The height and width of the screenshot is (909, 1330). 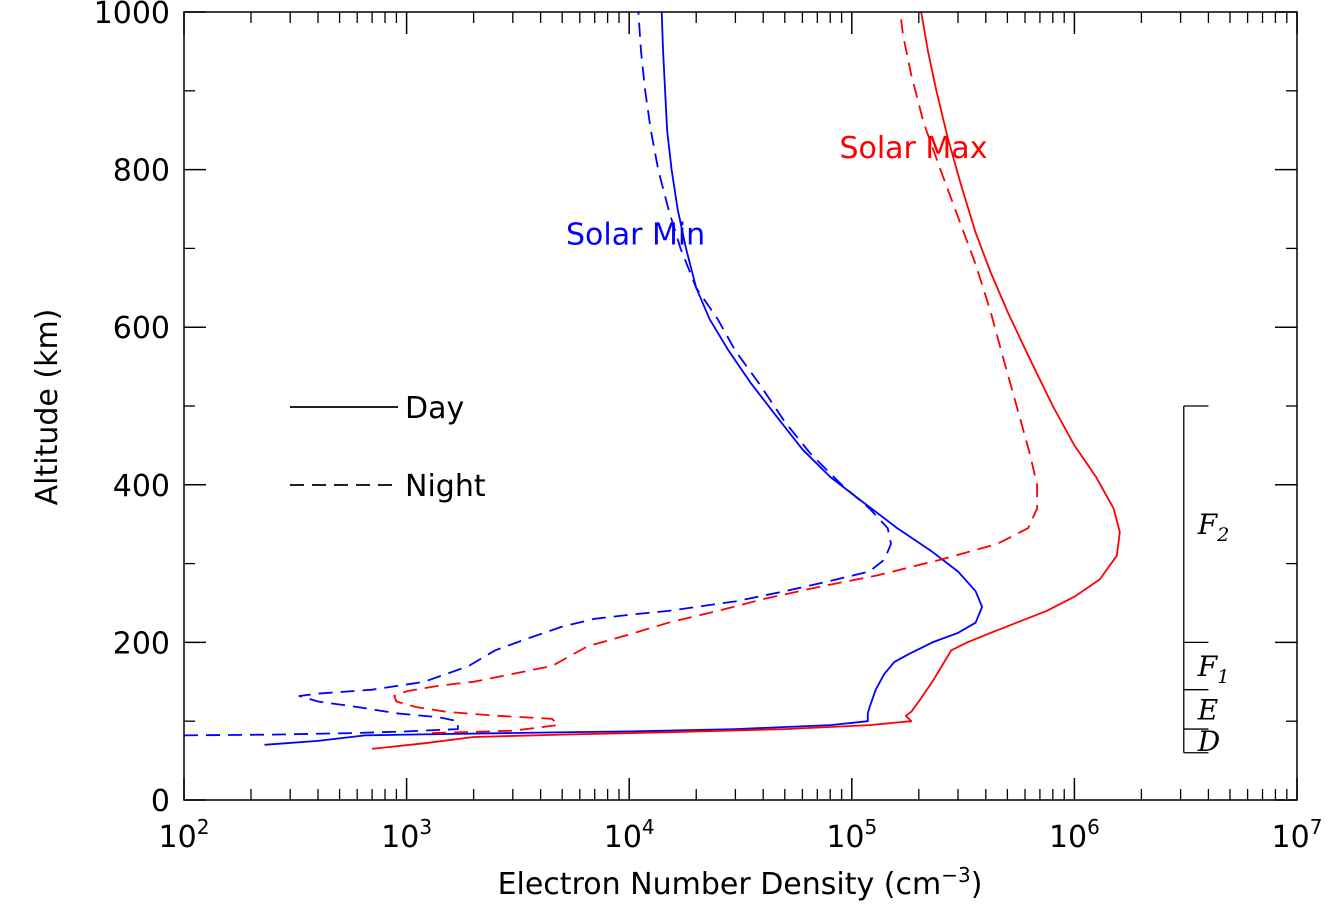 I want to click on y-axis-title: Altitude (km), so click(x=47, y=407).